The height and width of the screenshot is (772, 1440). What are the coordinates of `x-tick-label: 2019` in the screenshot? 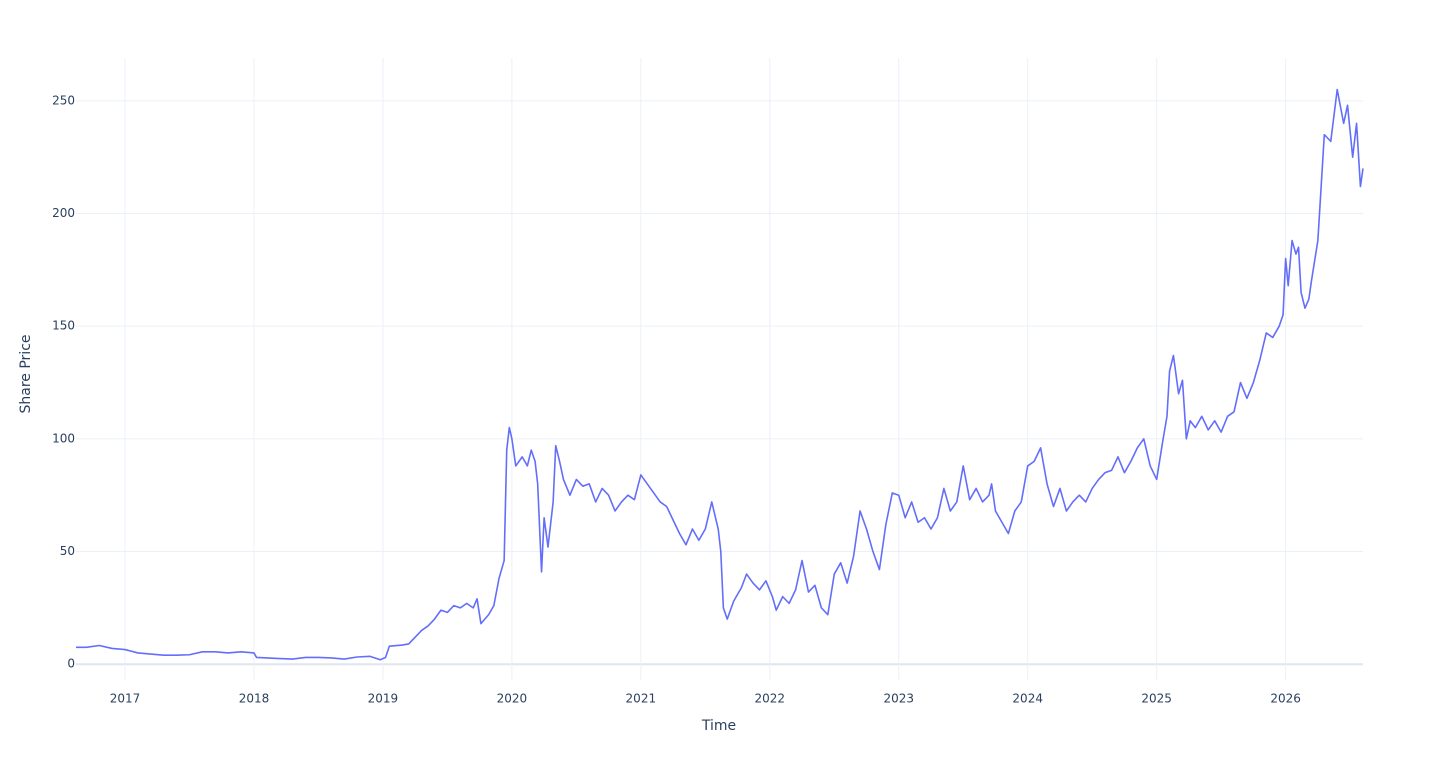 It's located at (383, 699).